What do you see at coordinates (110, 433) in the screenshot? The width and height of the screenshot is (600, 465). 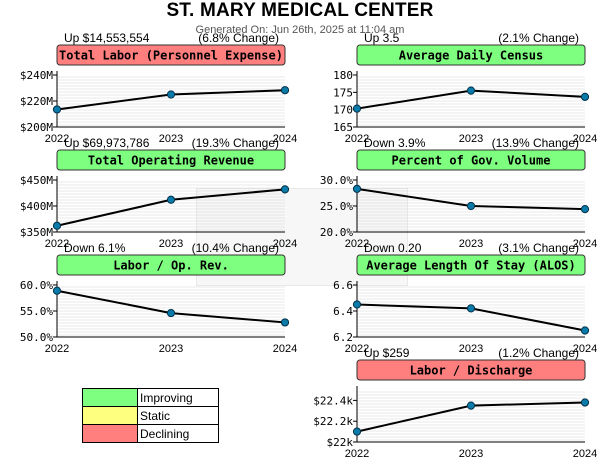 I see `legend-swatch-declining` at bounding box center [110, 433].